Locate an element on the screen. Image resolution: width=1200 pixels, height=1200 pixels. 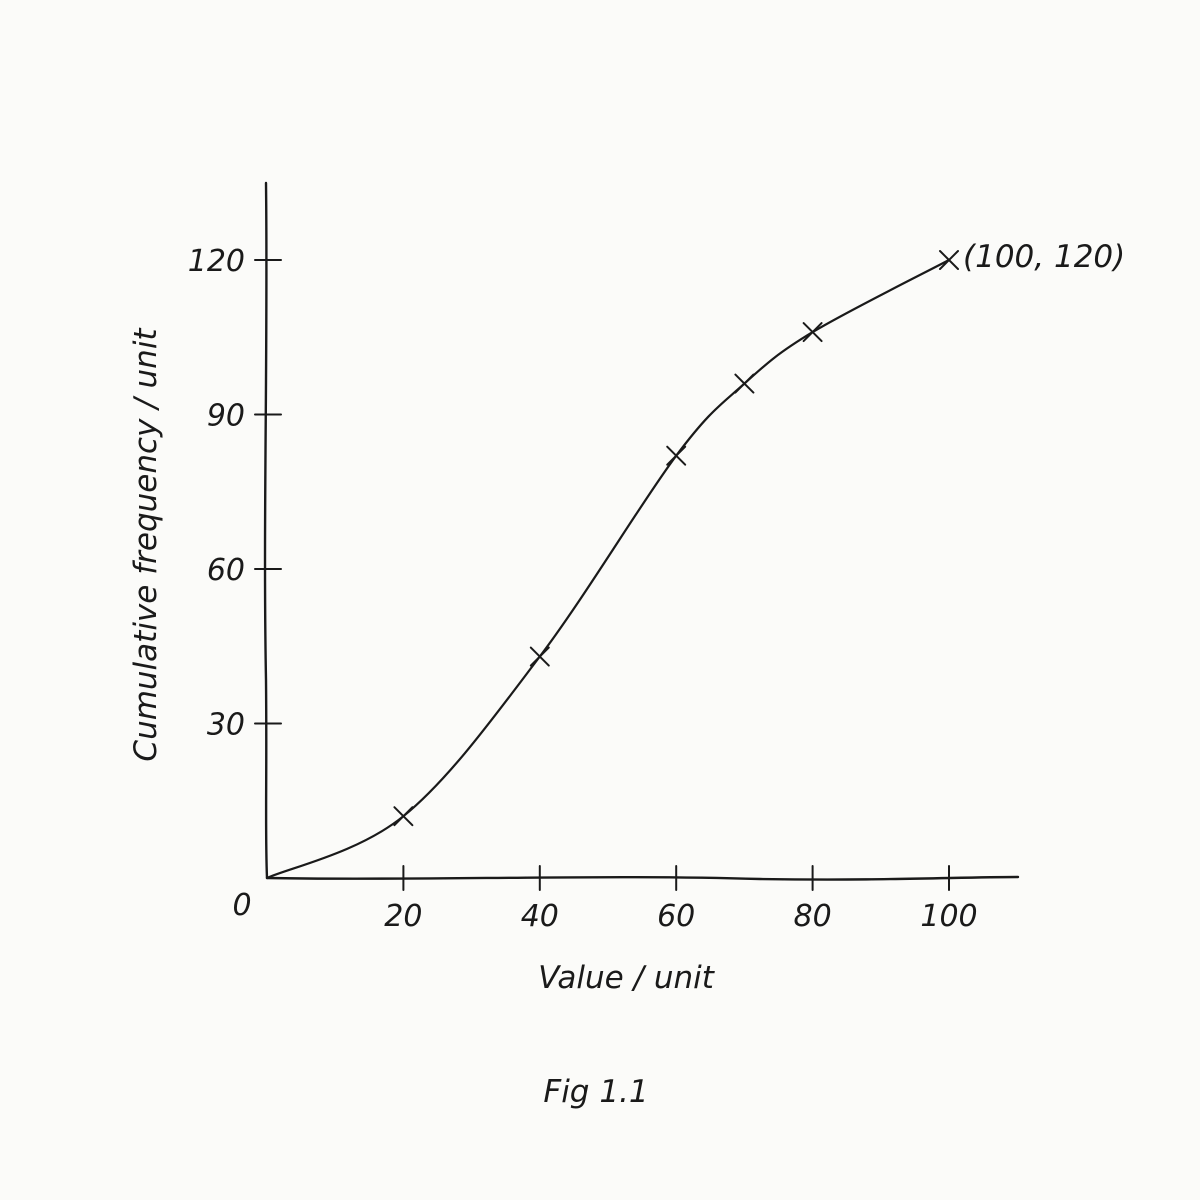
x-axis-line is located at coordinates (642, 878).